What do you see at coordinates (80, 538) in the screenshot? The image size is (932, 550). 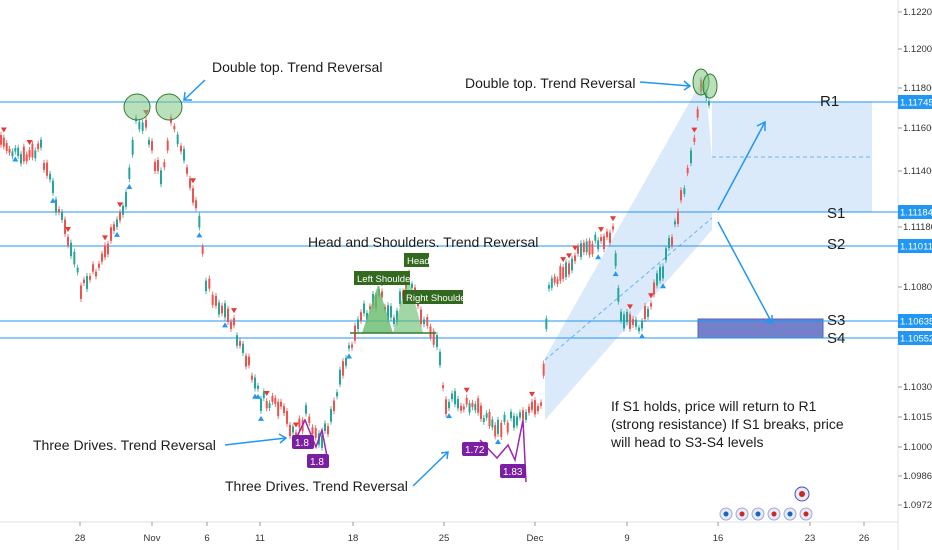 I see `time-tick: 28` at bounding box center [80, 538].